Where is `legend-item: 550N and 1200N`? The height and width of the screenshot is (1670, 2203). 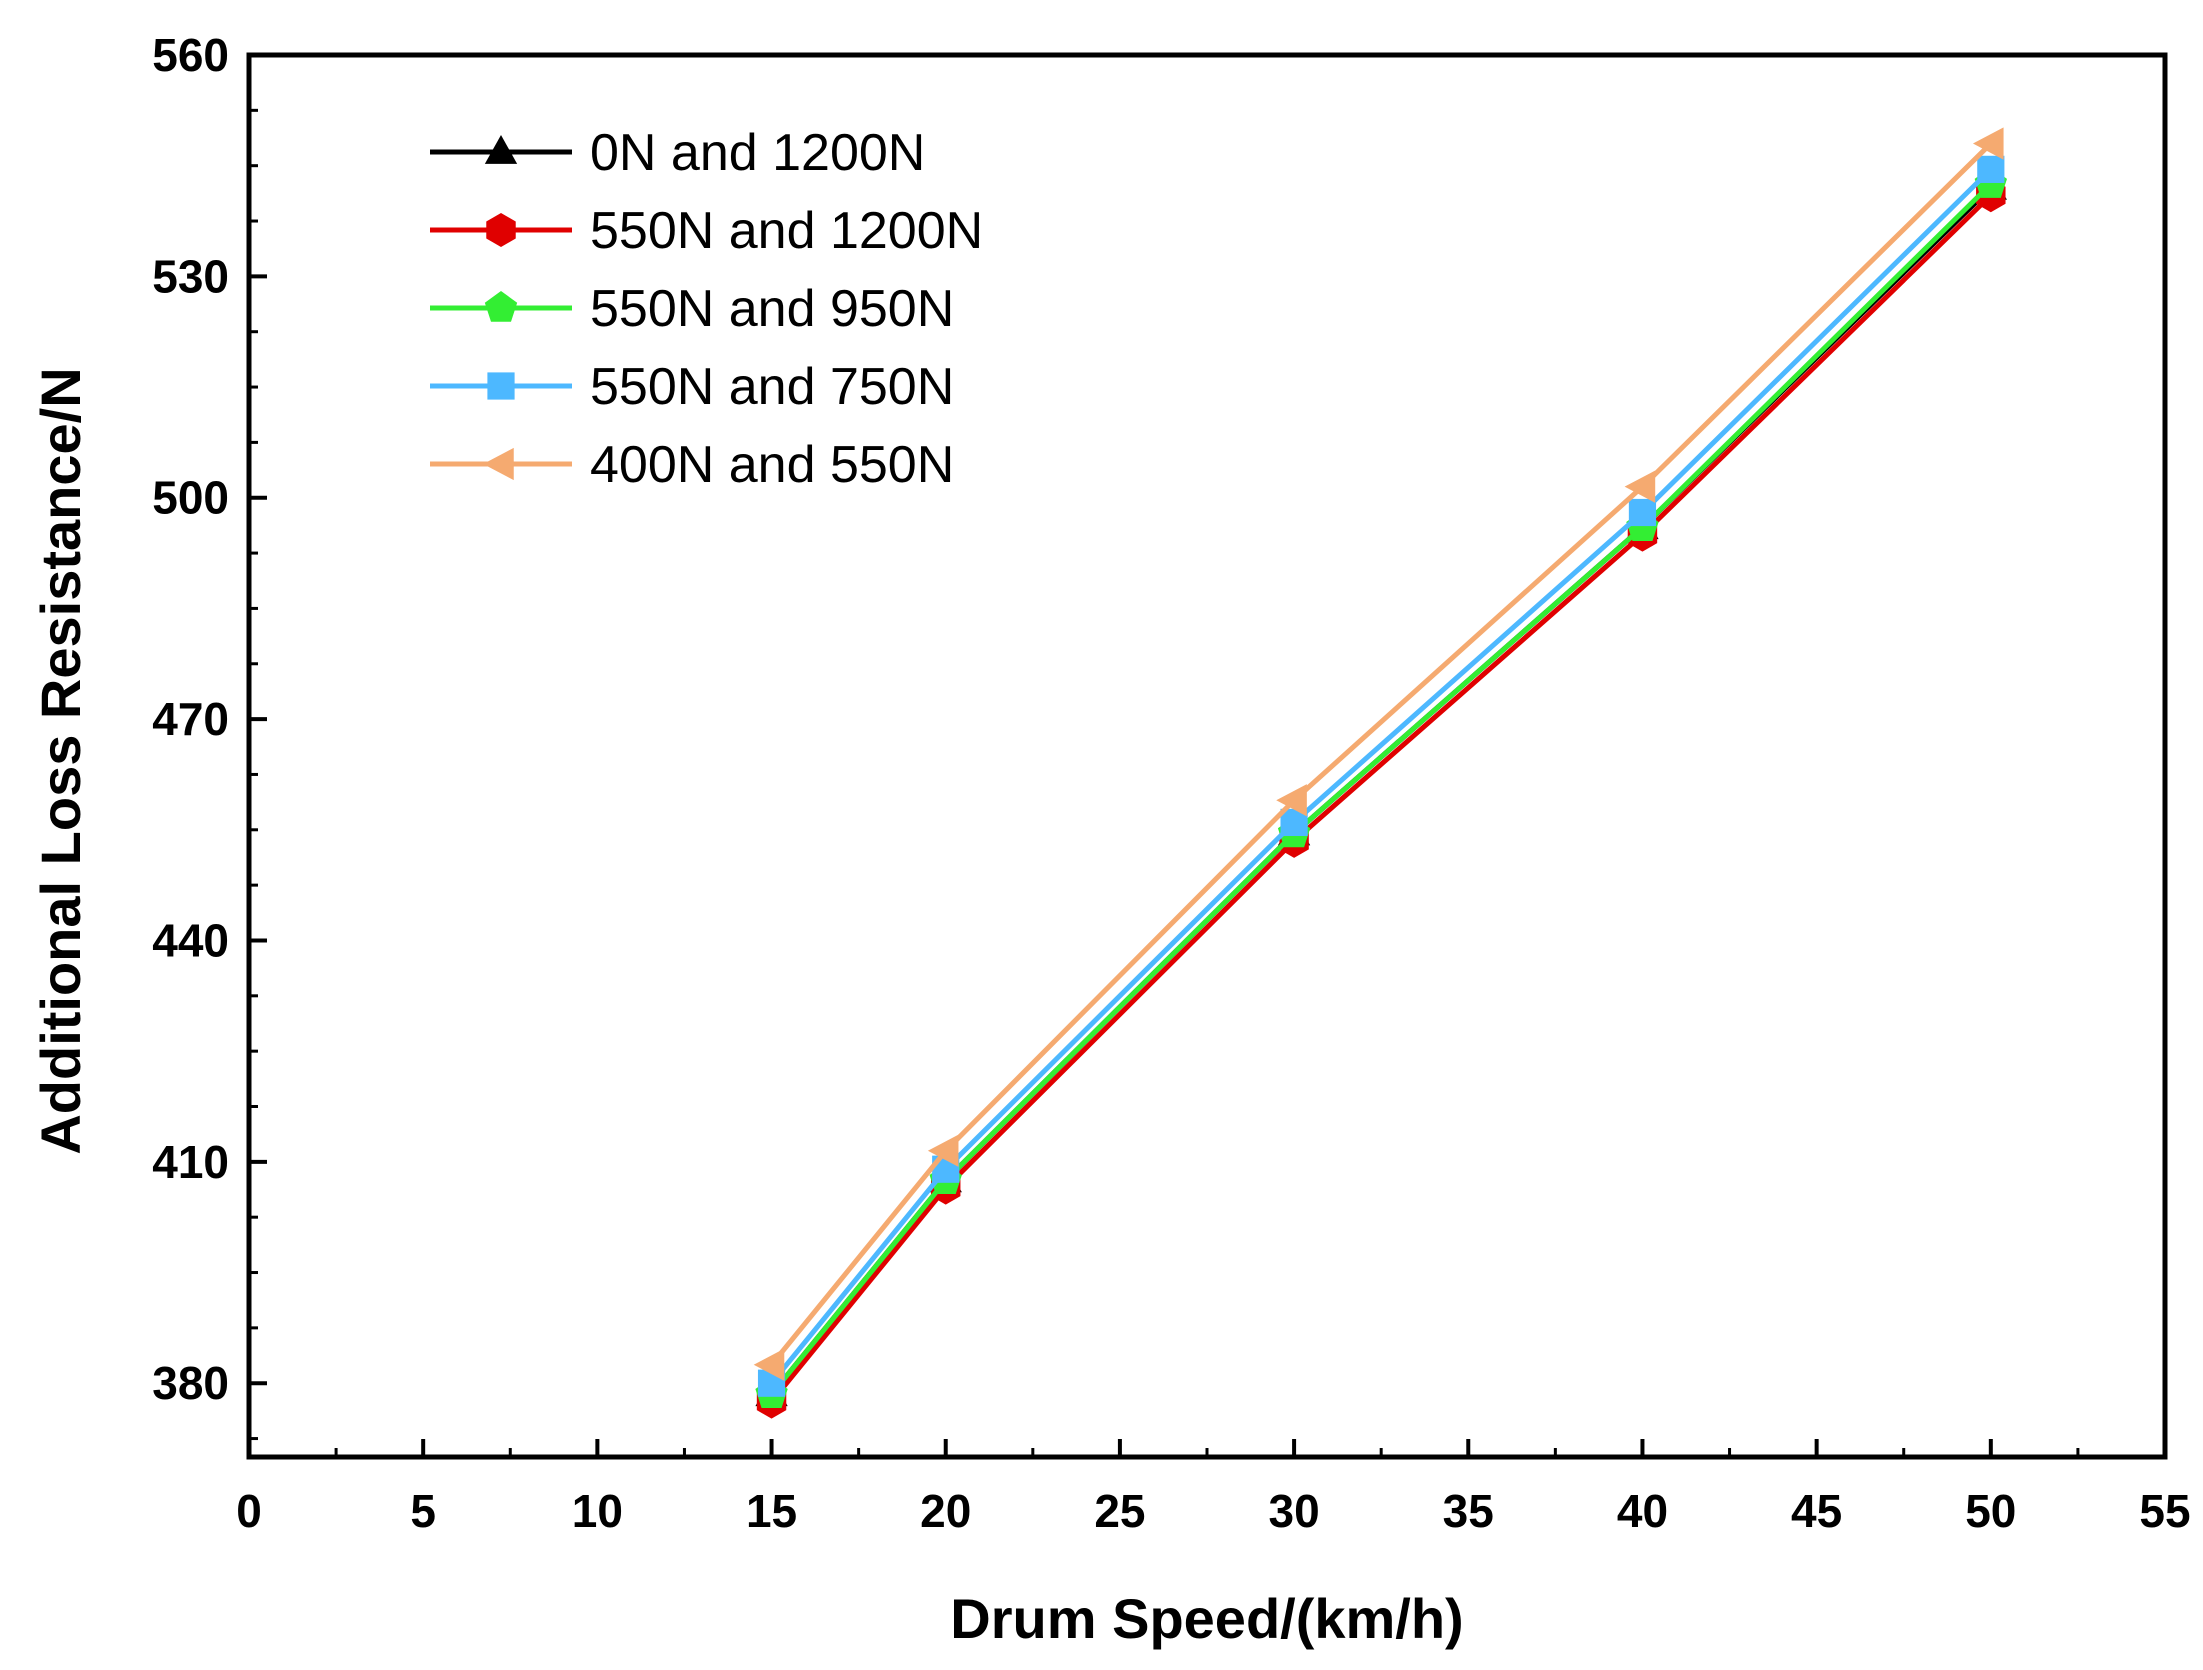
legend-item: 550N and 1200N is located at coordinates (706, 231).